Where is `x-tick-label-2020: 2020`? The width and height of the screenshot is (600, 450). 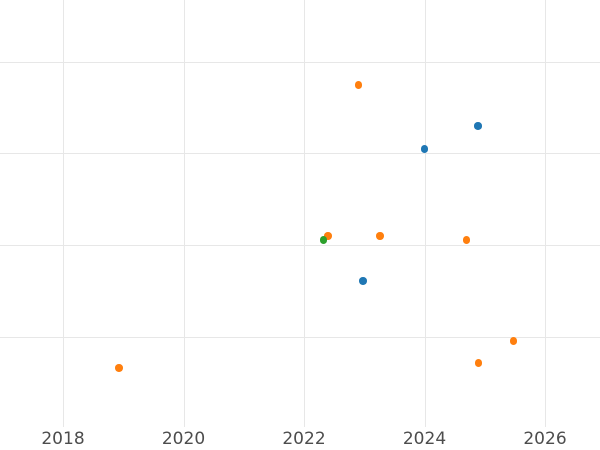 x-tick-label-2020: 2020 is located at coordinates (183, 439).